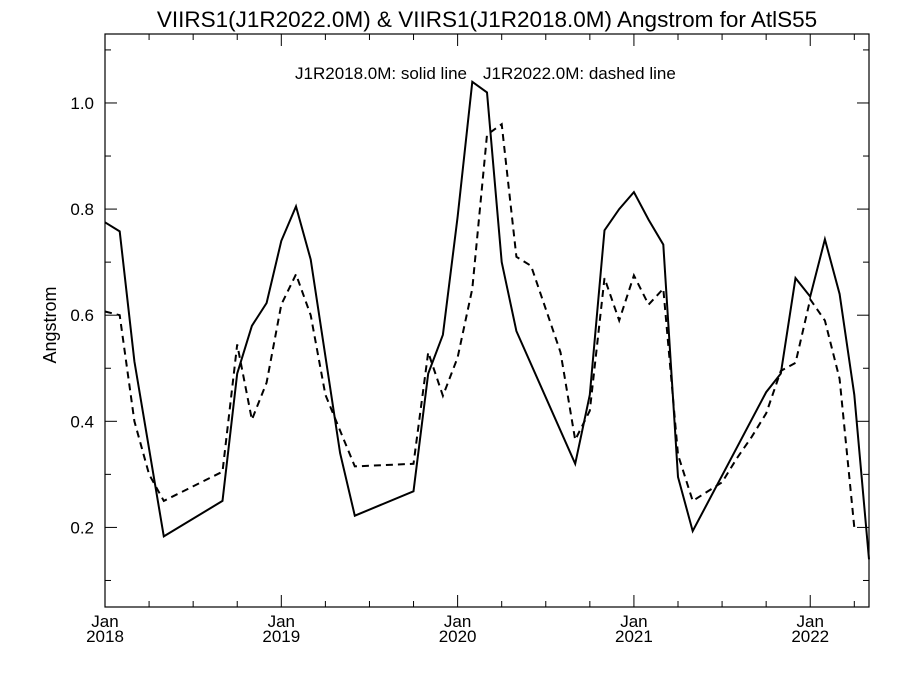 The width and height of the screenshot is (900, 675). Describe the element at coordinates (381, 73) in the screenshot. I see `solid-line-annotation: J1R2018.0M: solid line` at that location.